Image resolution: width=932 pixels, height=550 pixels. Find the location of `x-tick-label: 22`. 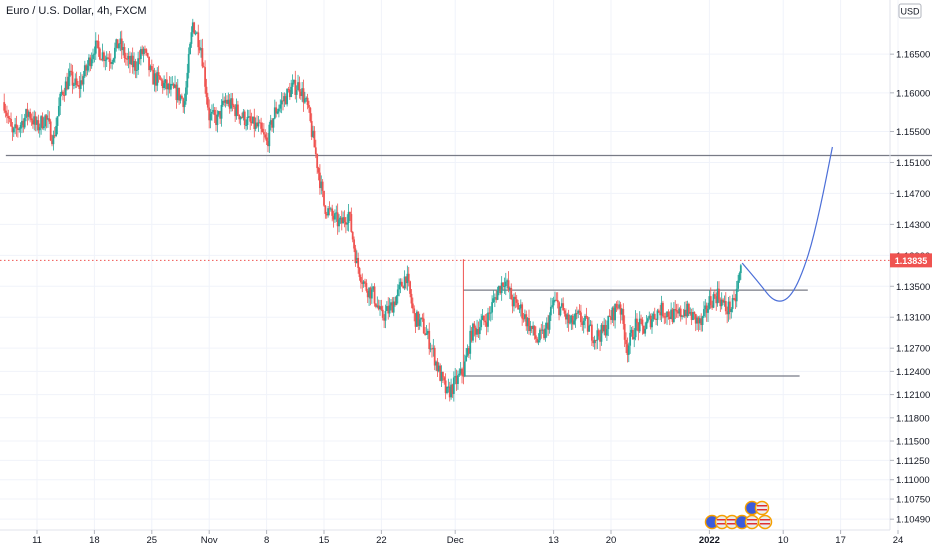

x-tick-label: 22 is located at coordinates (381, 540).